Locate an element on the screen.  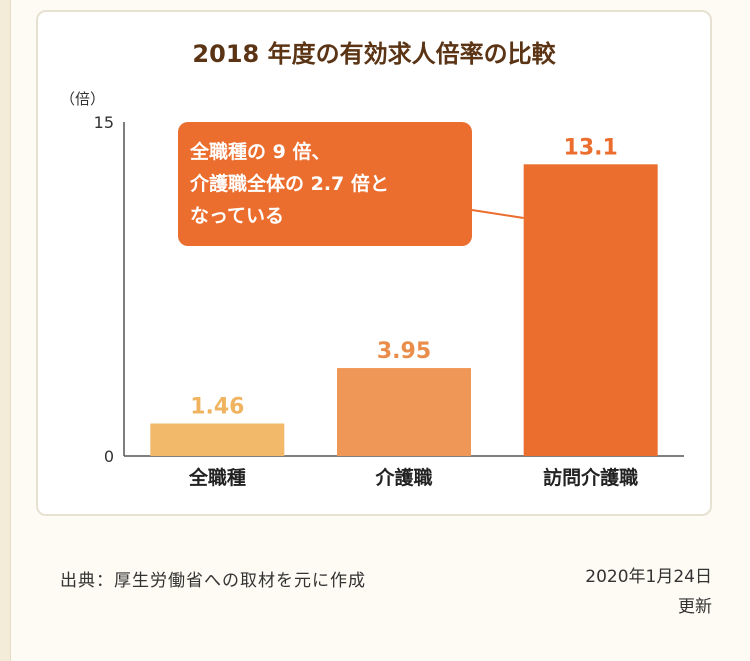
callout-box is located at coordinates (325, 184).